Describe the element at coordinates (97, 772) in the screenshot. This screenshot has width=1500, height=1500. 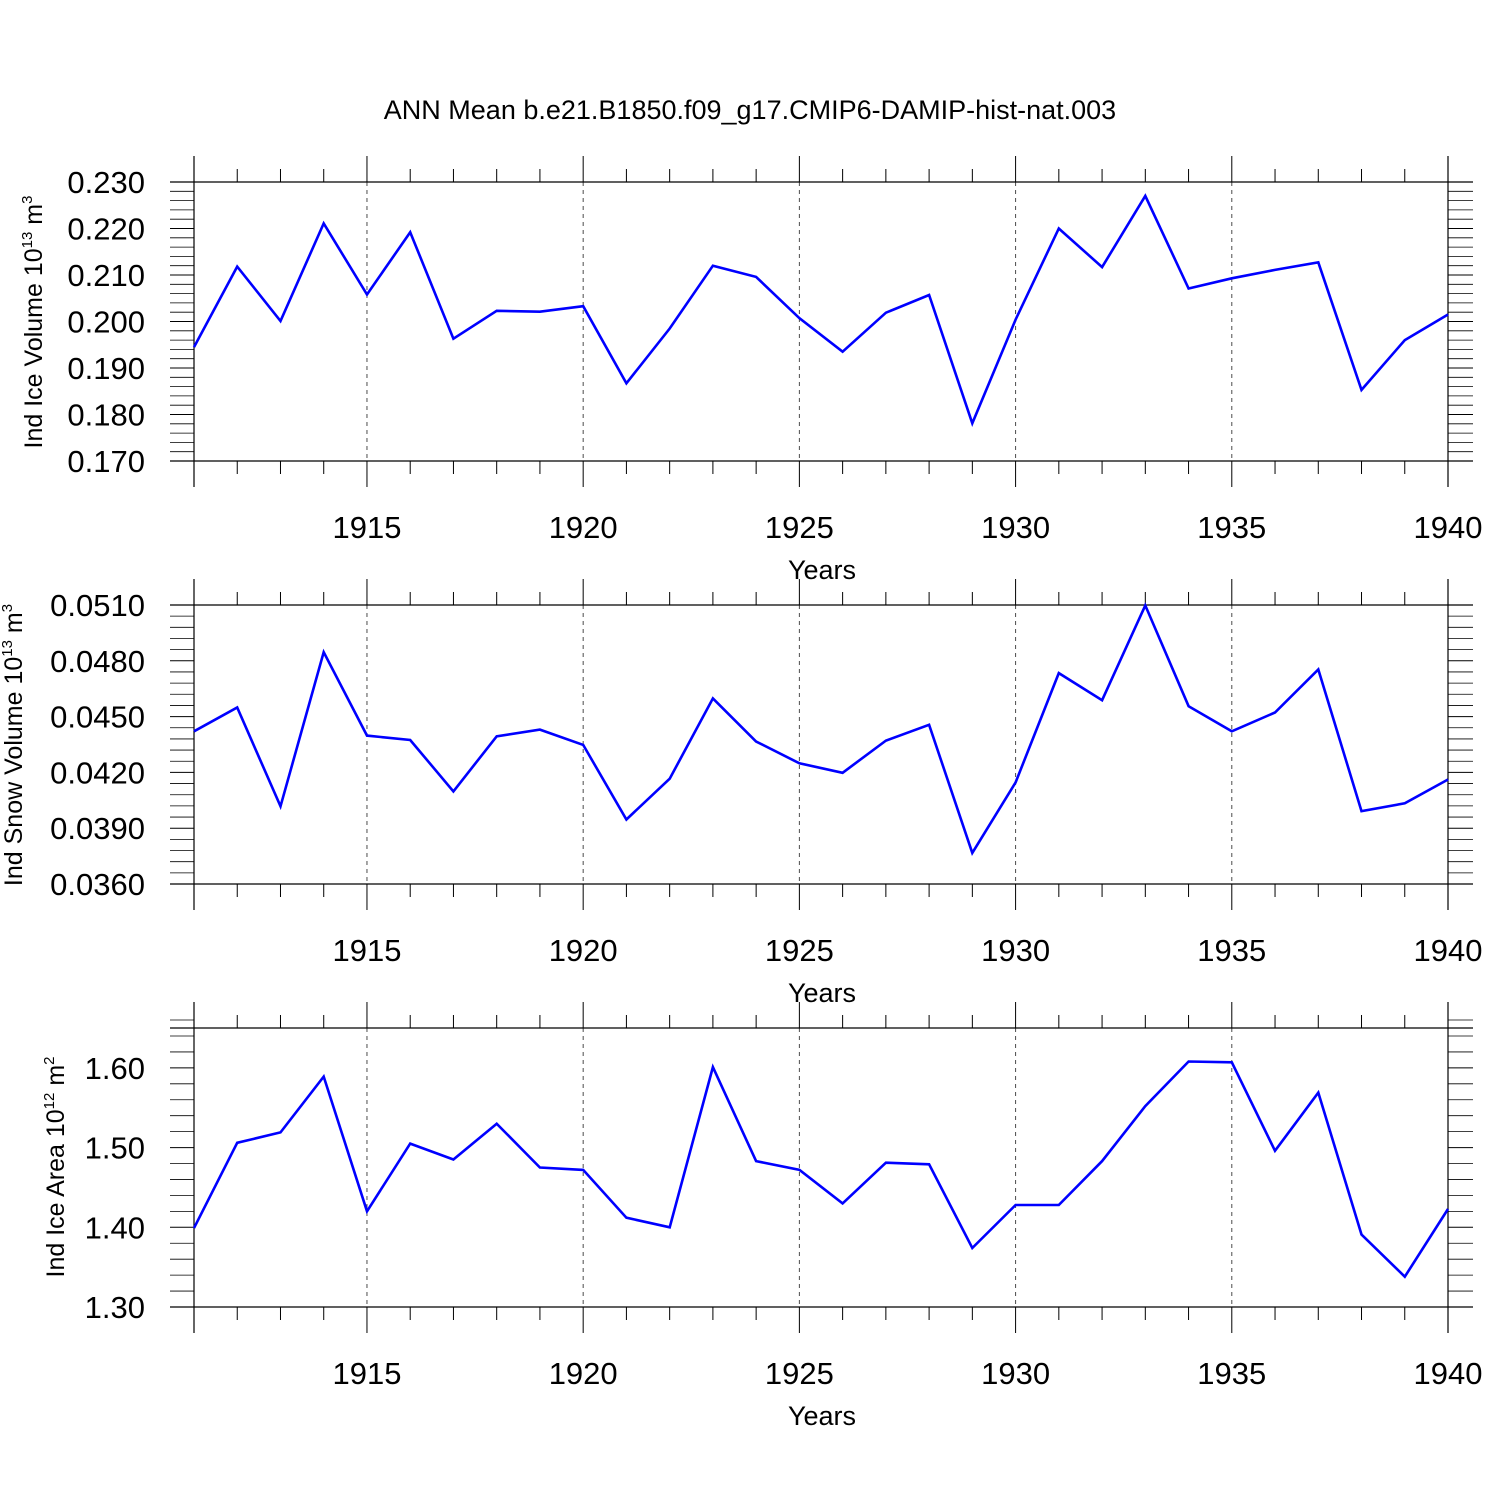
I see `y-tick-label: 0.0420` at that location.